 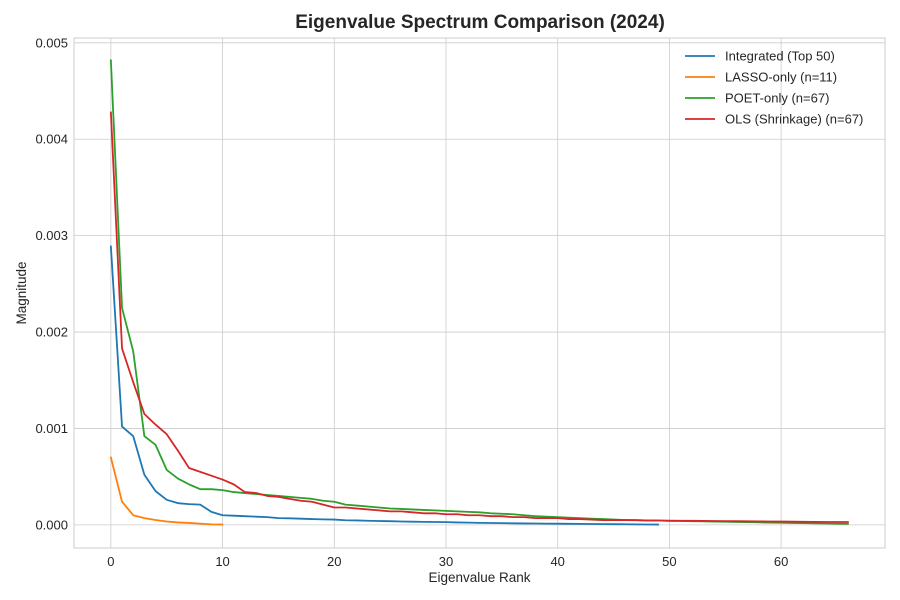 I want to click on x-tick-label: 60, so click(x=781, y=561).